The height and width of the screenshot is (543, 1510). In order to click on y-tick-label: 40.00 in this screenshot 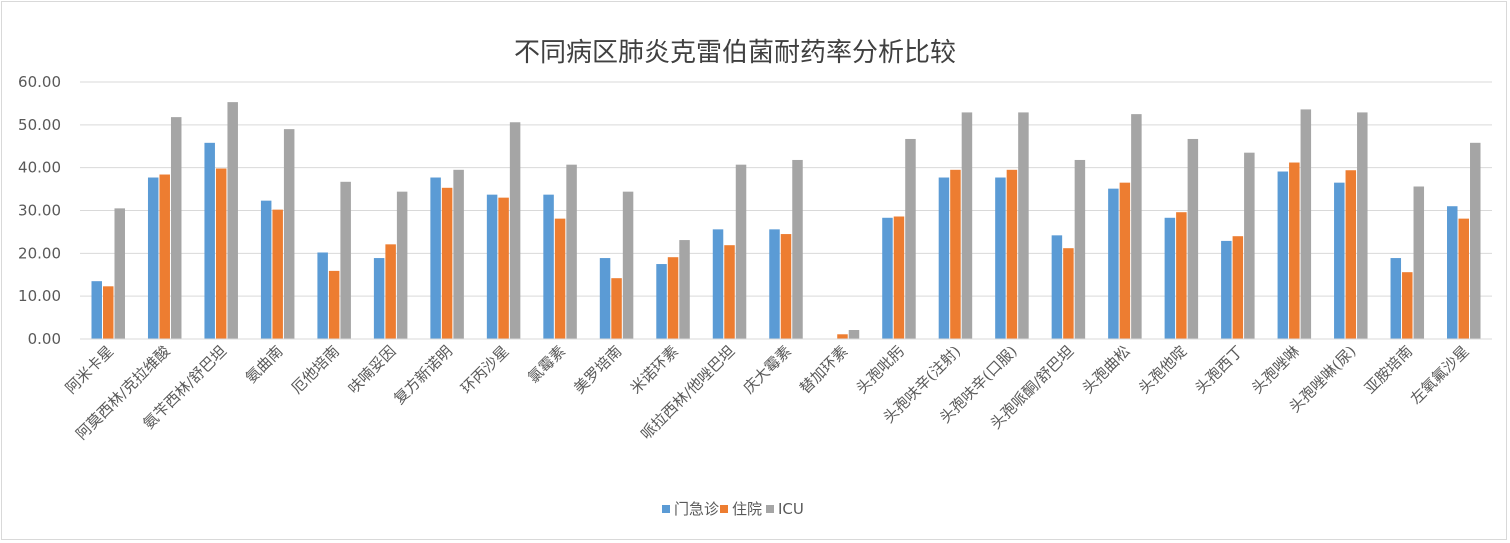, I will do `click(39, 168)`.